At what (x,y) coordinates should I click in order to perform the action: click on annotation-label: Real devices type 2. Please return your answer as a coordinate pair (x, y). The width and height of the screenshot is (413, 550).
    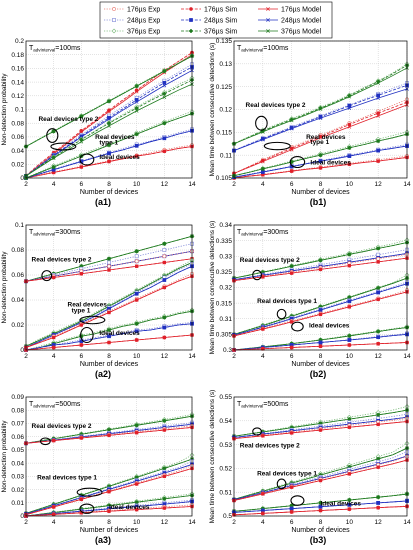
    Looking at the image, I should click on (62, 259).